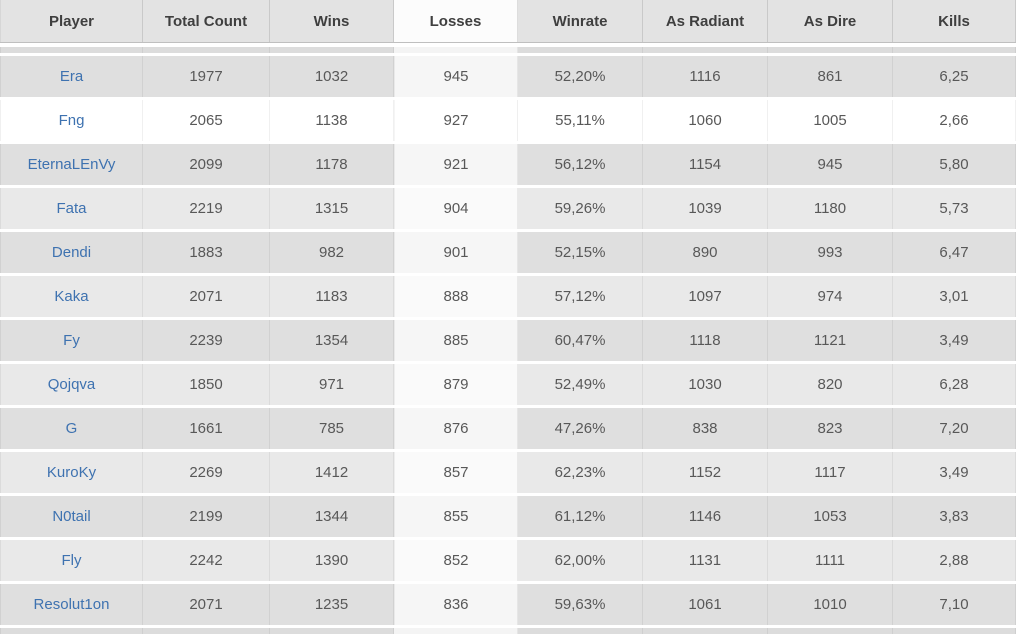  I want to click on stat-cell: 785, so click(332, 428).